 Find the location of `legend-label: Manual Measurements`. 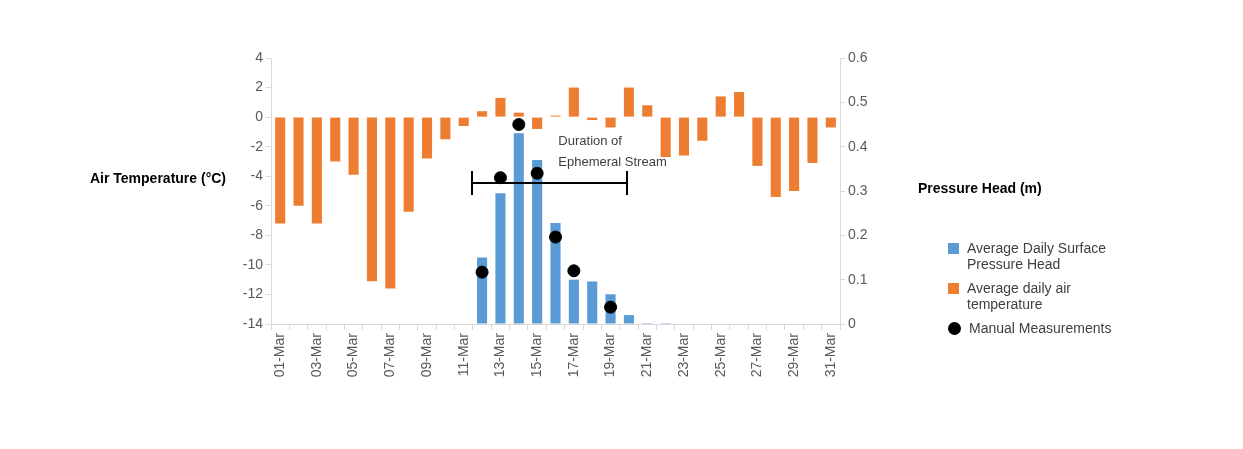

legend-label: Manual Measurements is located at coordinates (1040, 328).